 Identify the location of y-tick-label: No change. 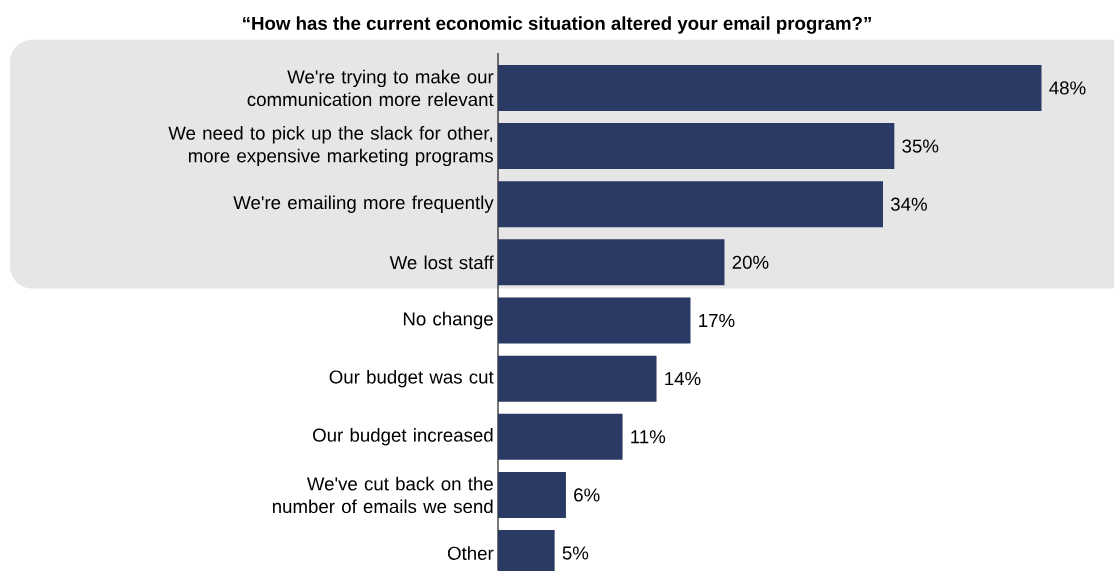
(448, 320).